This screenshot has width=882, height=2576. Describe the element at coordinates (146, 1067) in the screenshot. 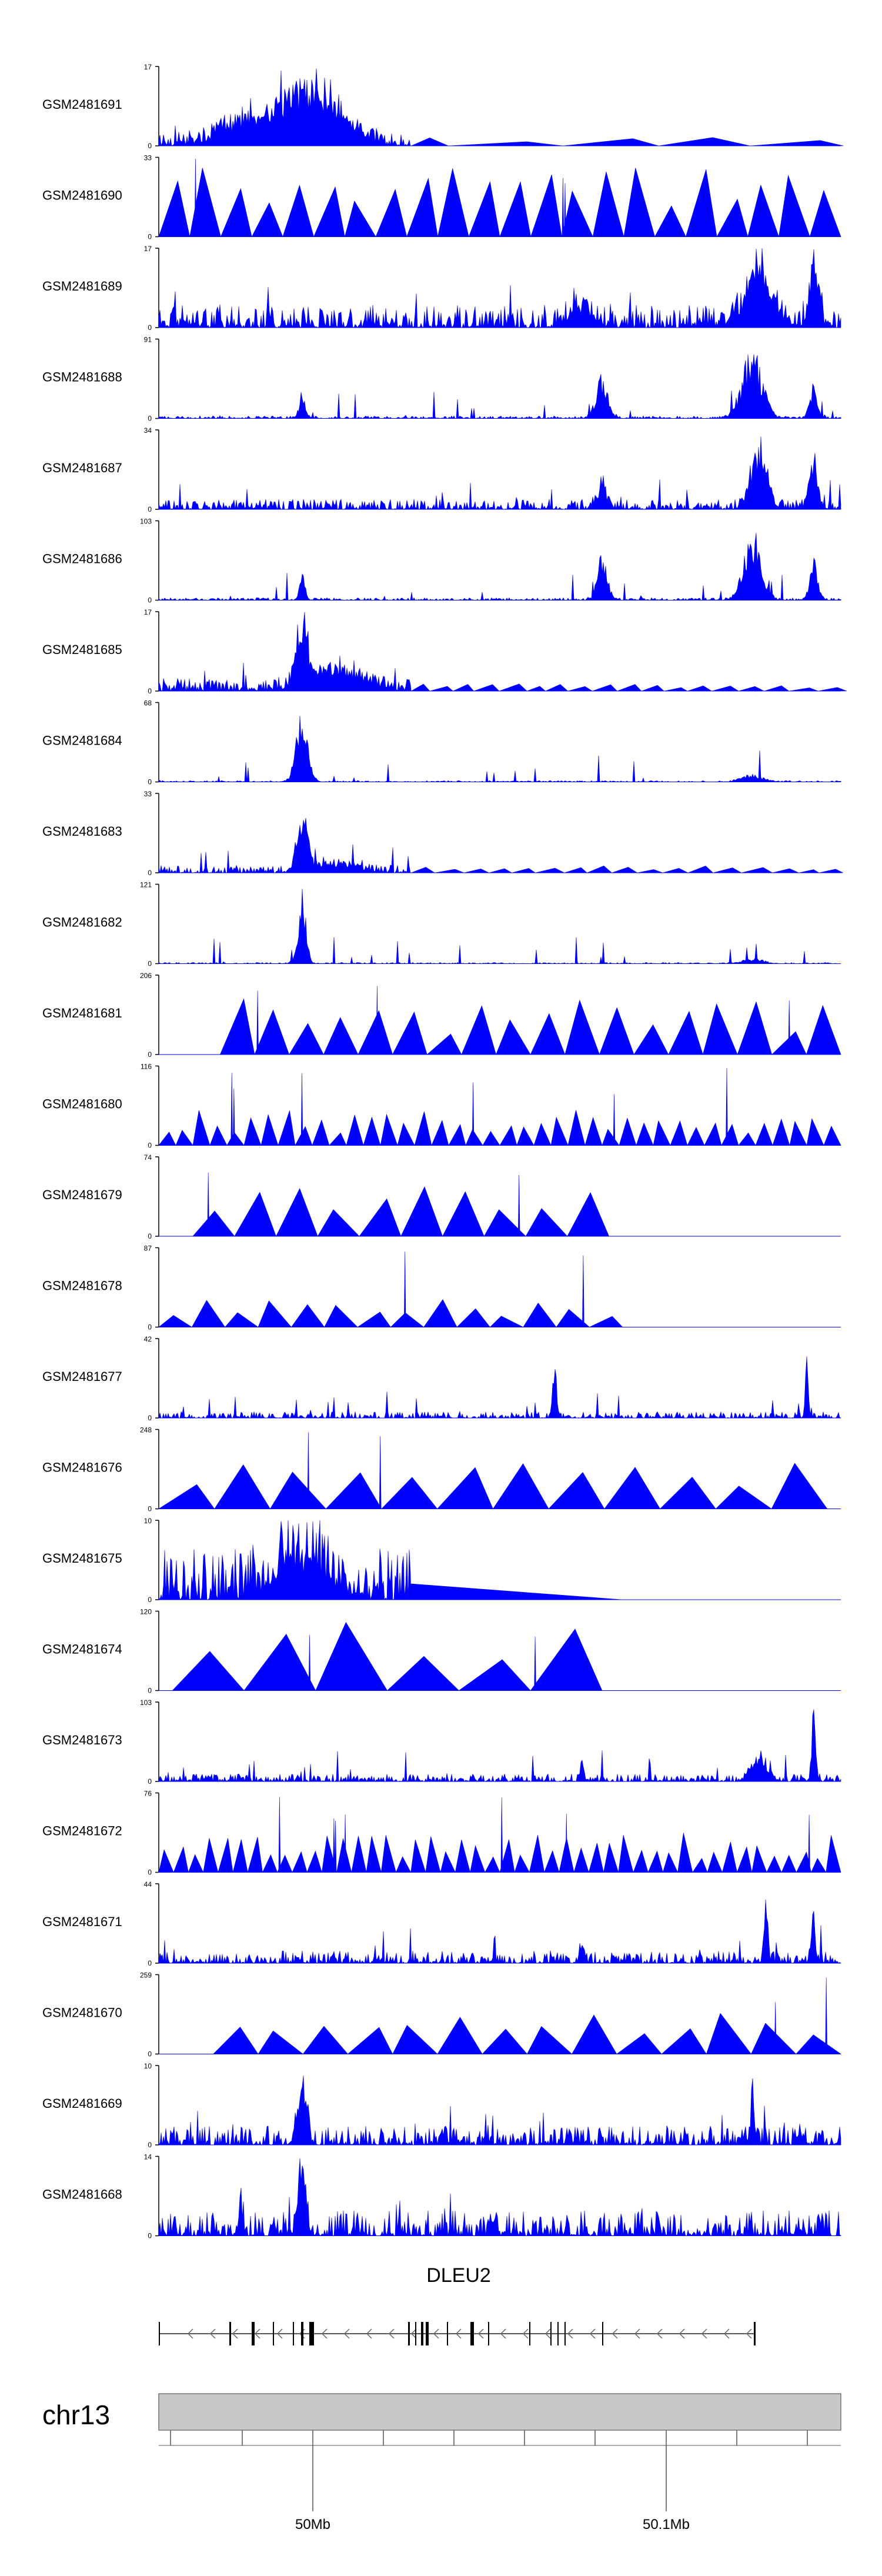

I see `track-y-max-label: 116` at that location.